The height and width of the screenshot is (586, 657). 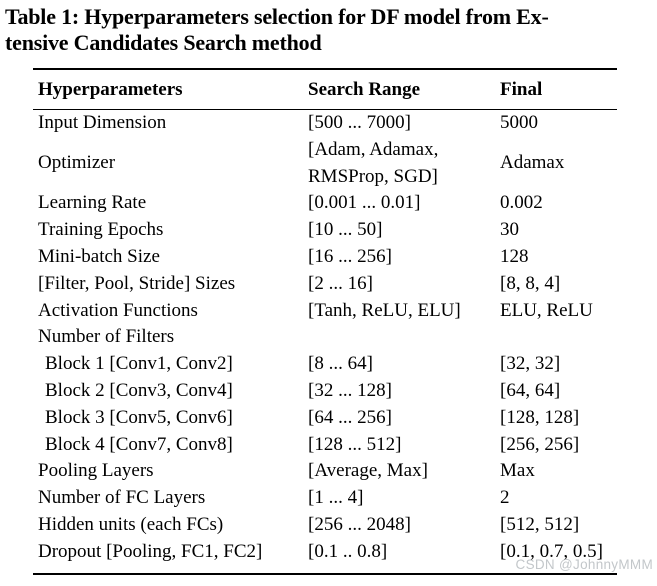 I want to click on cell-final: [64, 64], so click(x=530, y=390).